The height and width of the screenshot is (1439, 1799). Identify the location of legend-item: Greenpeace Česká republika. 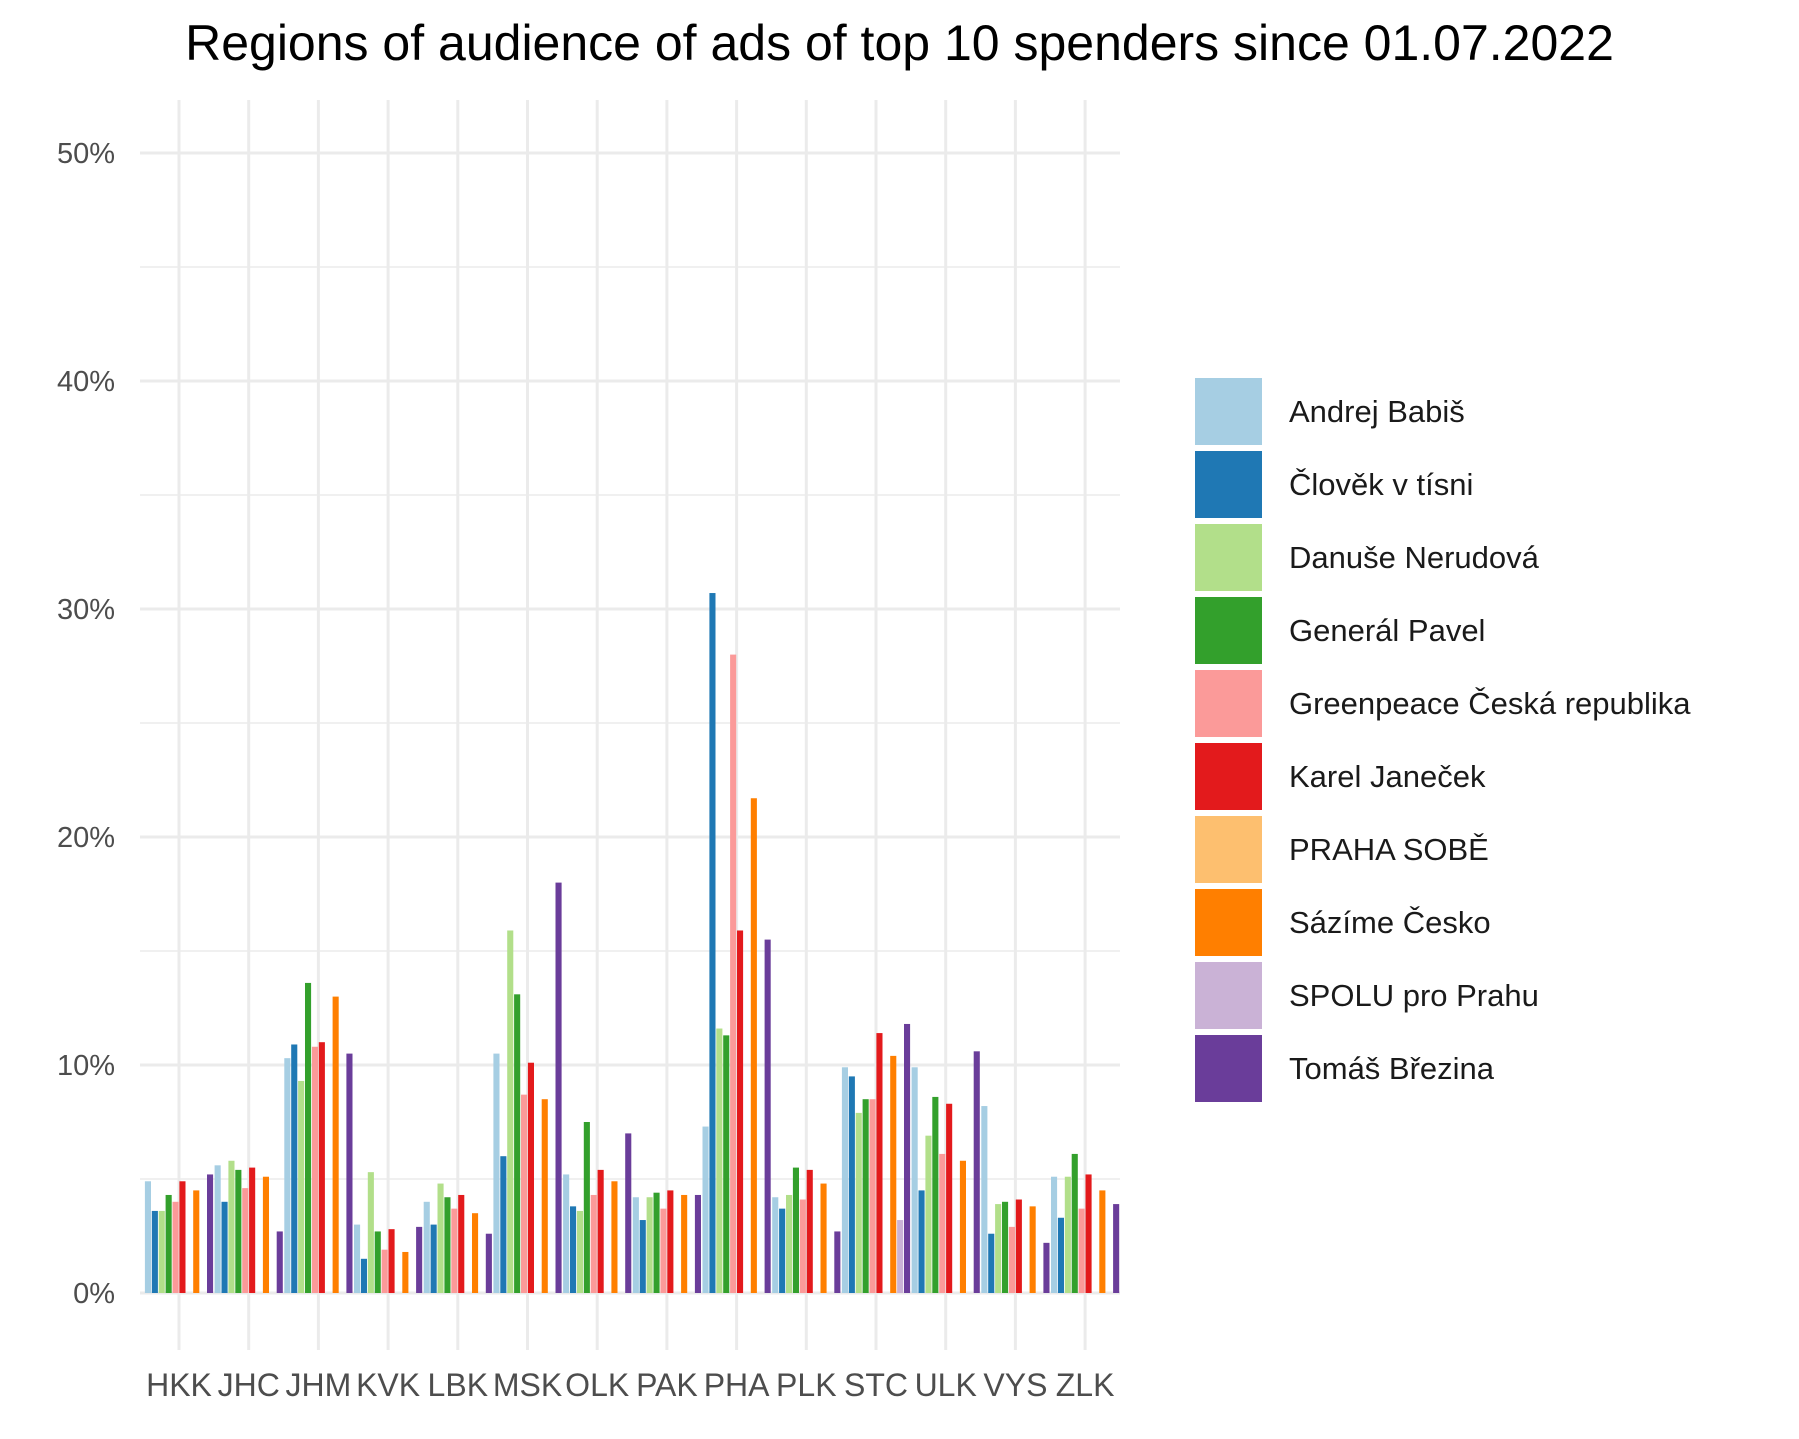
(1443, 703).